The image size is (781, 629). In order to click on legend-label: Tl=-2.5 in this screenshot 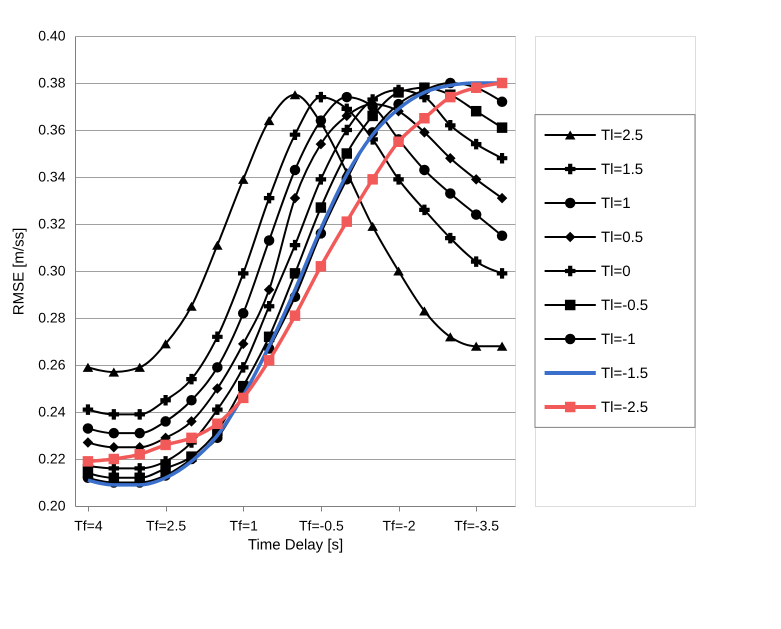, I will do `click(624, 407)`.